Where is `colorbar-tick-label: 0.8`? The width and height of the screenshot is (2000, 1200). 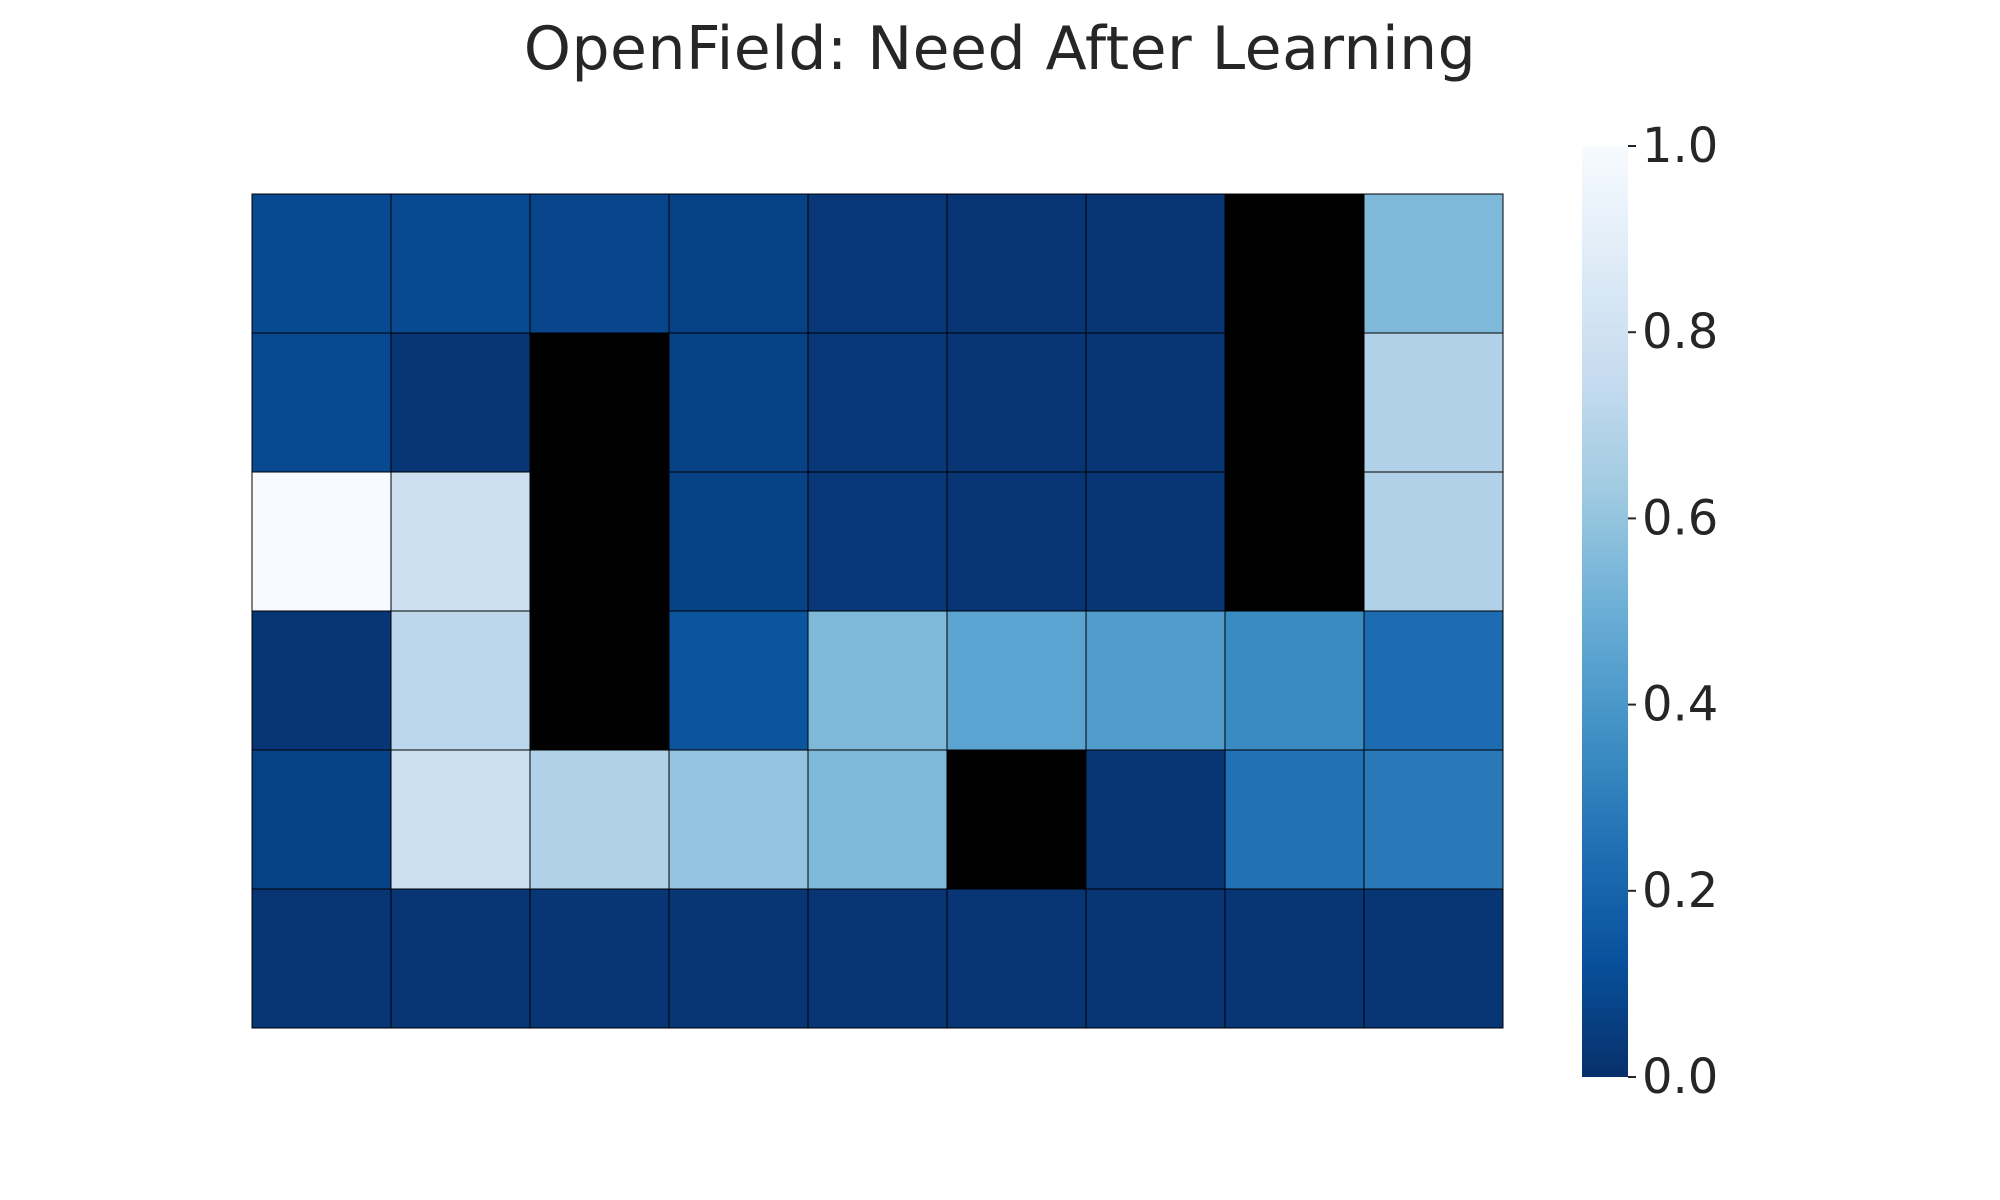 colorbar-tick-label: 0.8 is located at coordinates (1680, 332).